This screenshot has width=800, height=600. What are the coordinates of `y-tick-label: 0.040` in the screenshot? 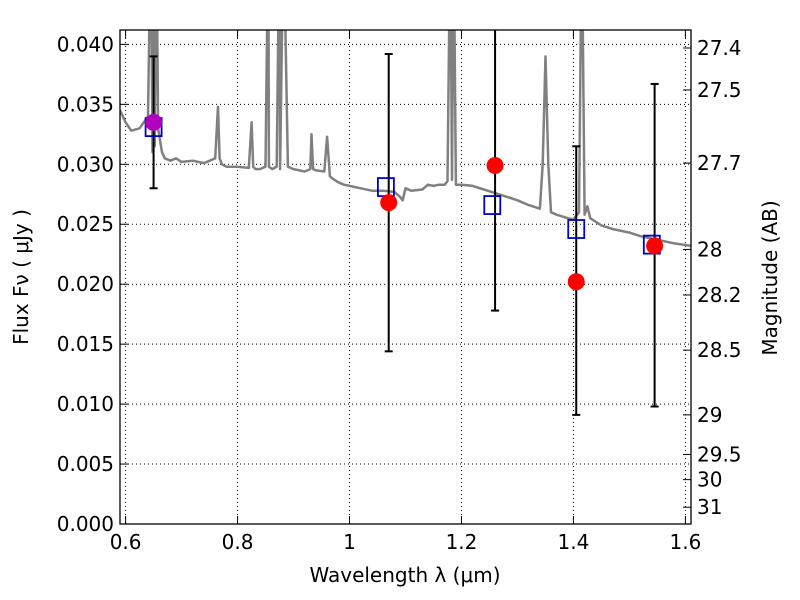 It's located at (85, 44).